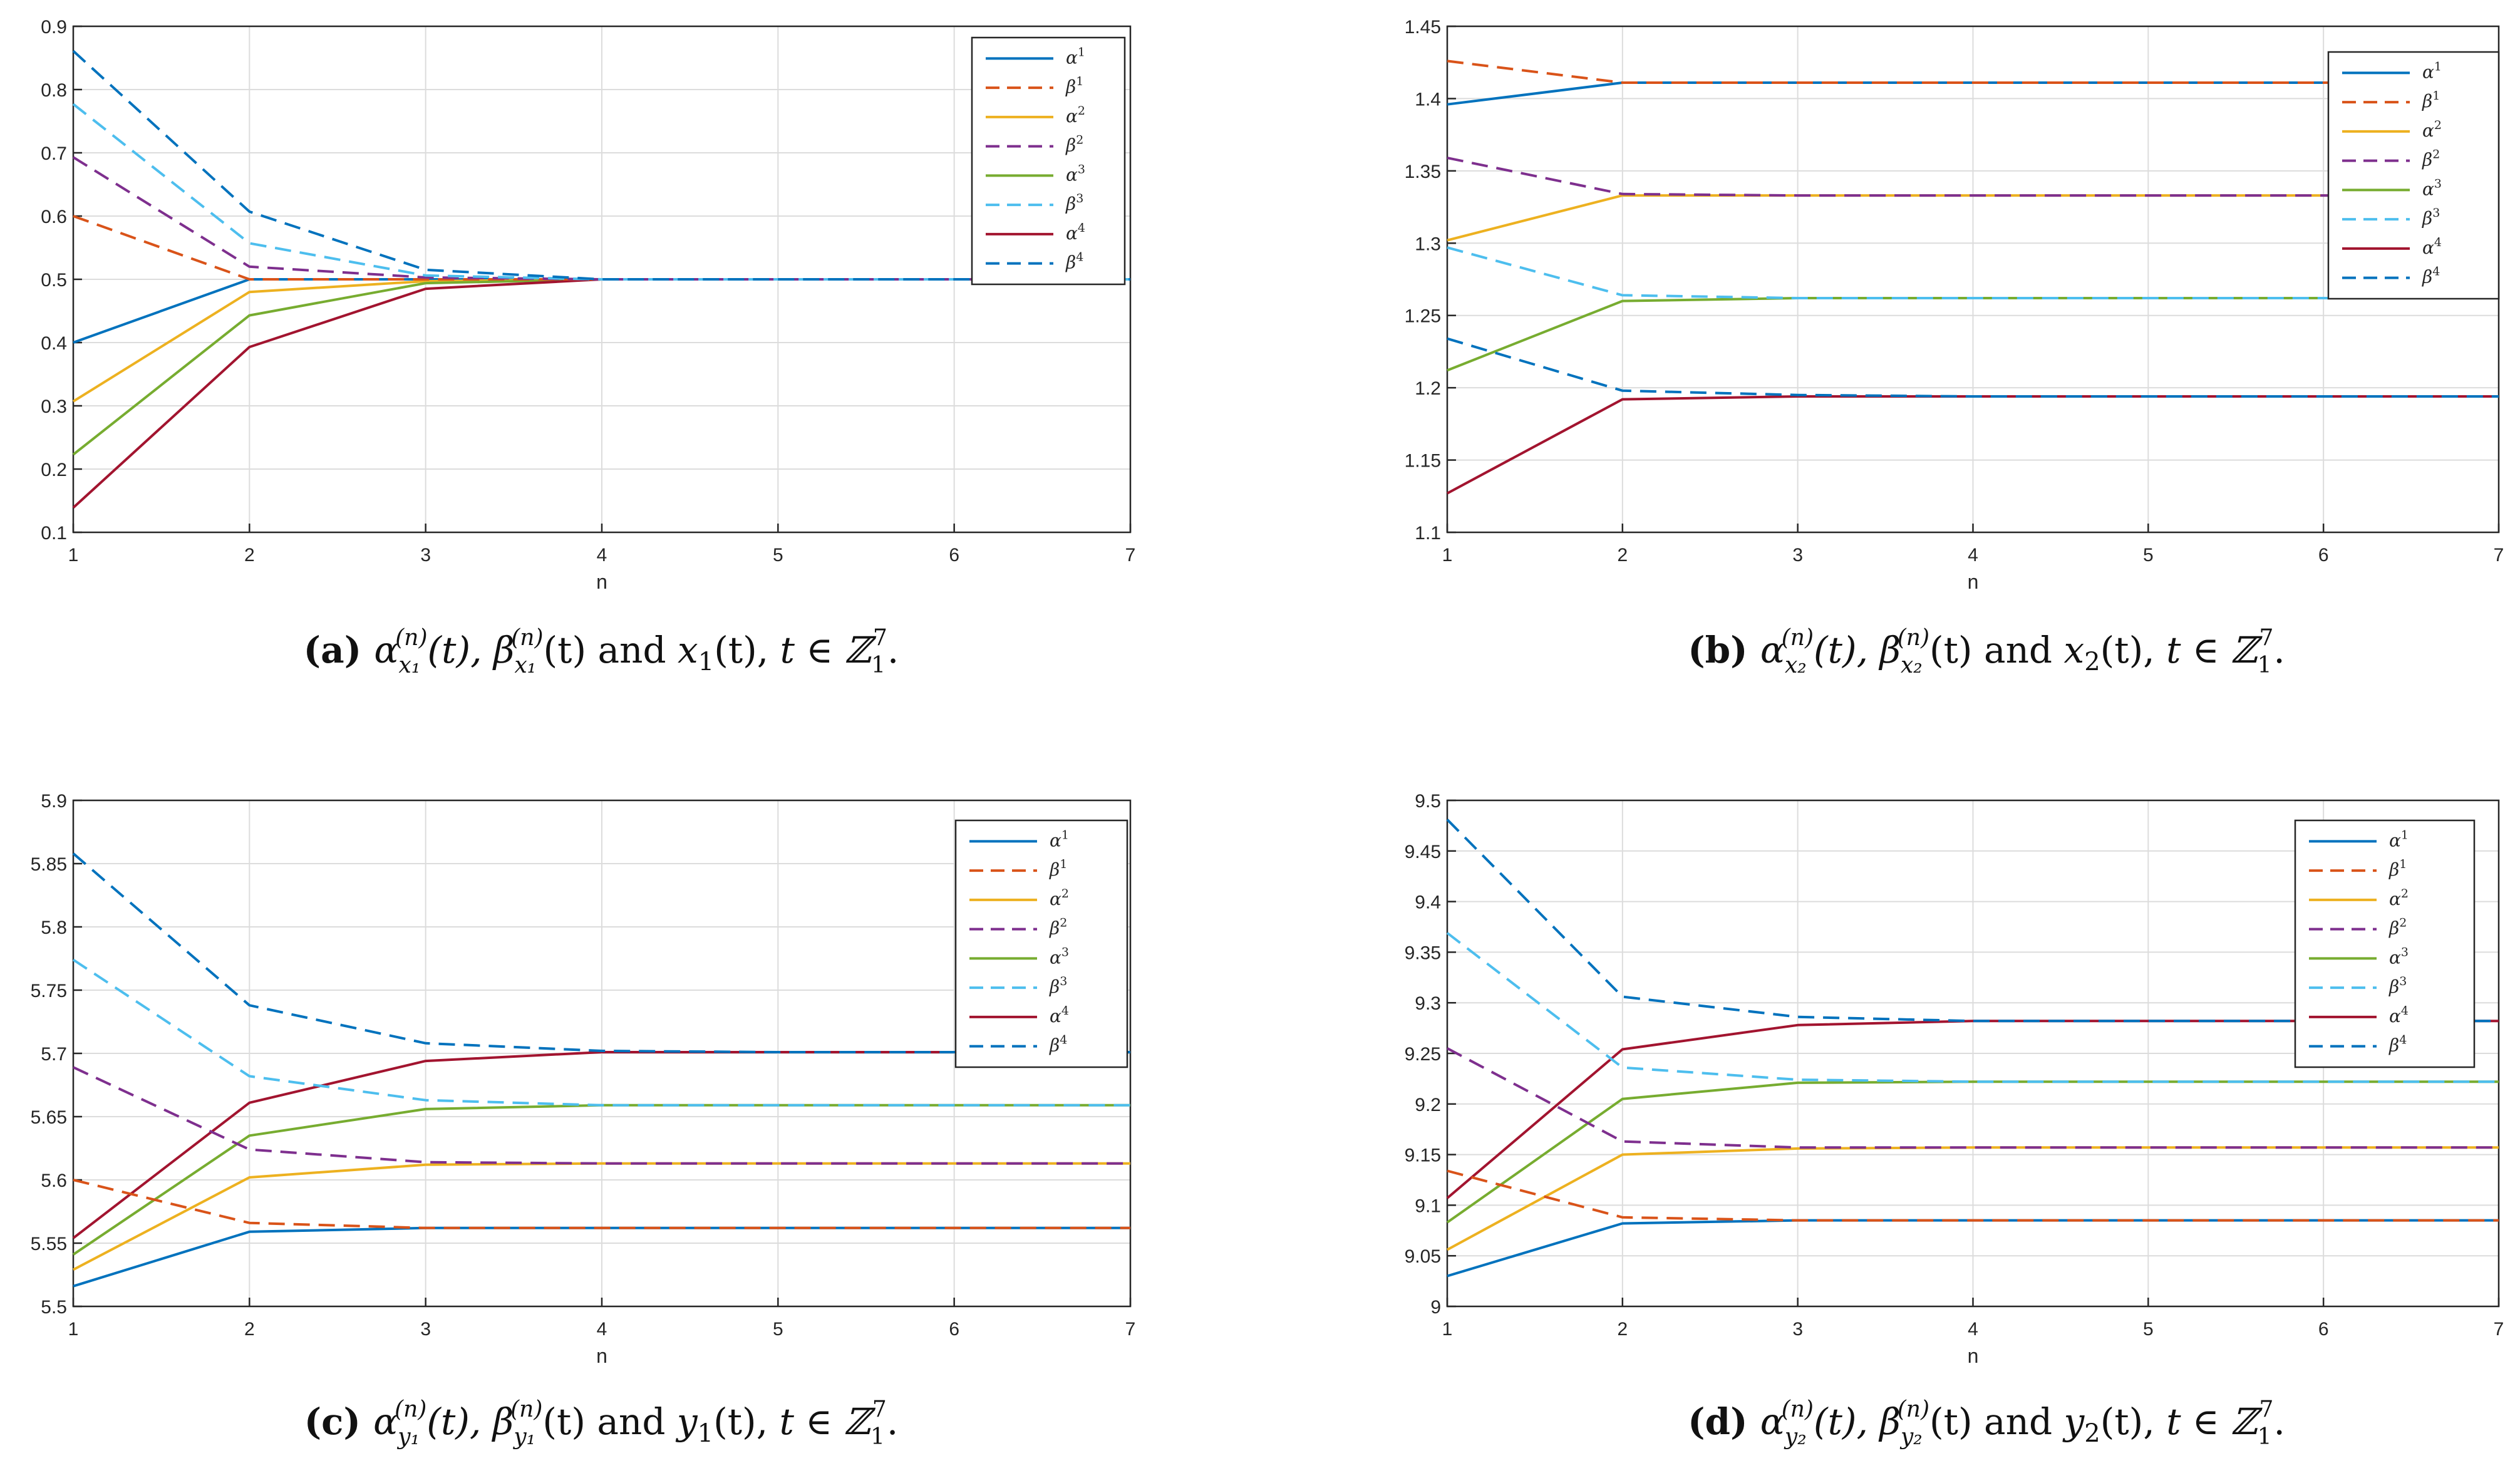 This screenshot has width=2520, height=1478. I want to click on y-tick-label: 1.35, so click(1423, 172).